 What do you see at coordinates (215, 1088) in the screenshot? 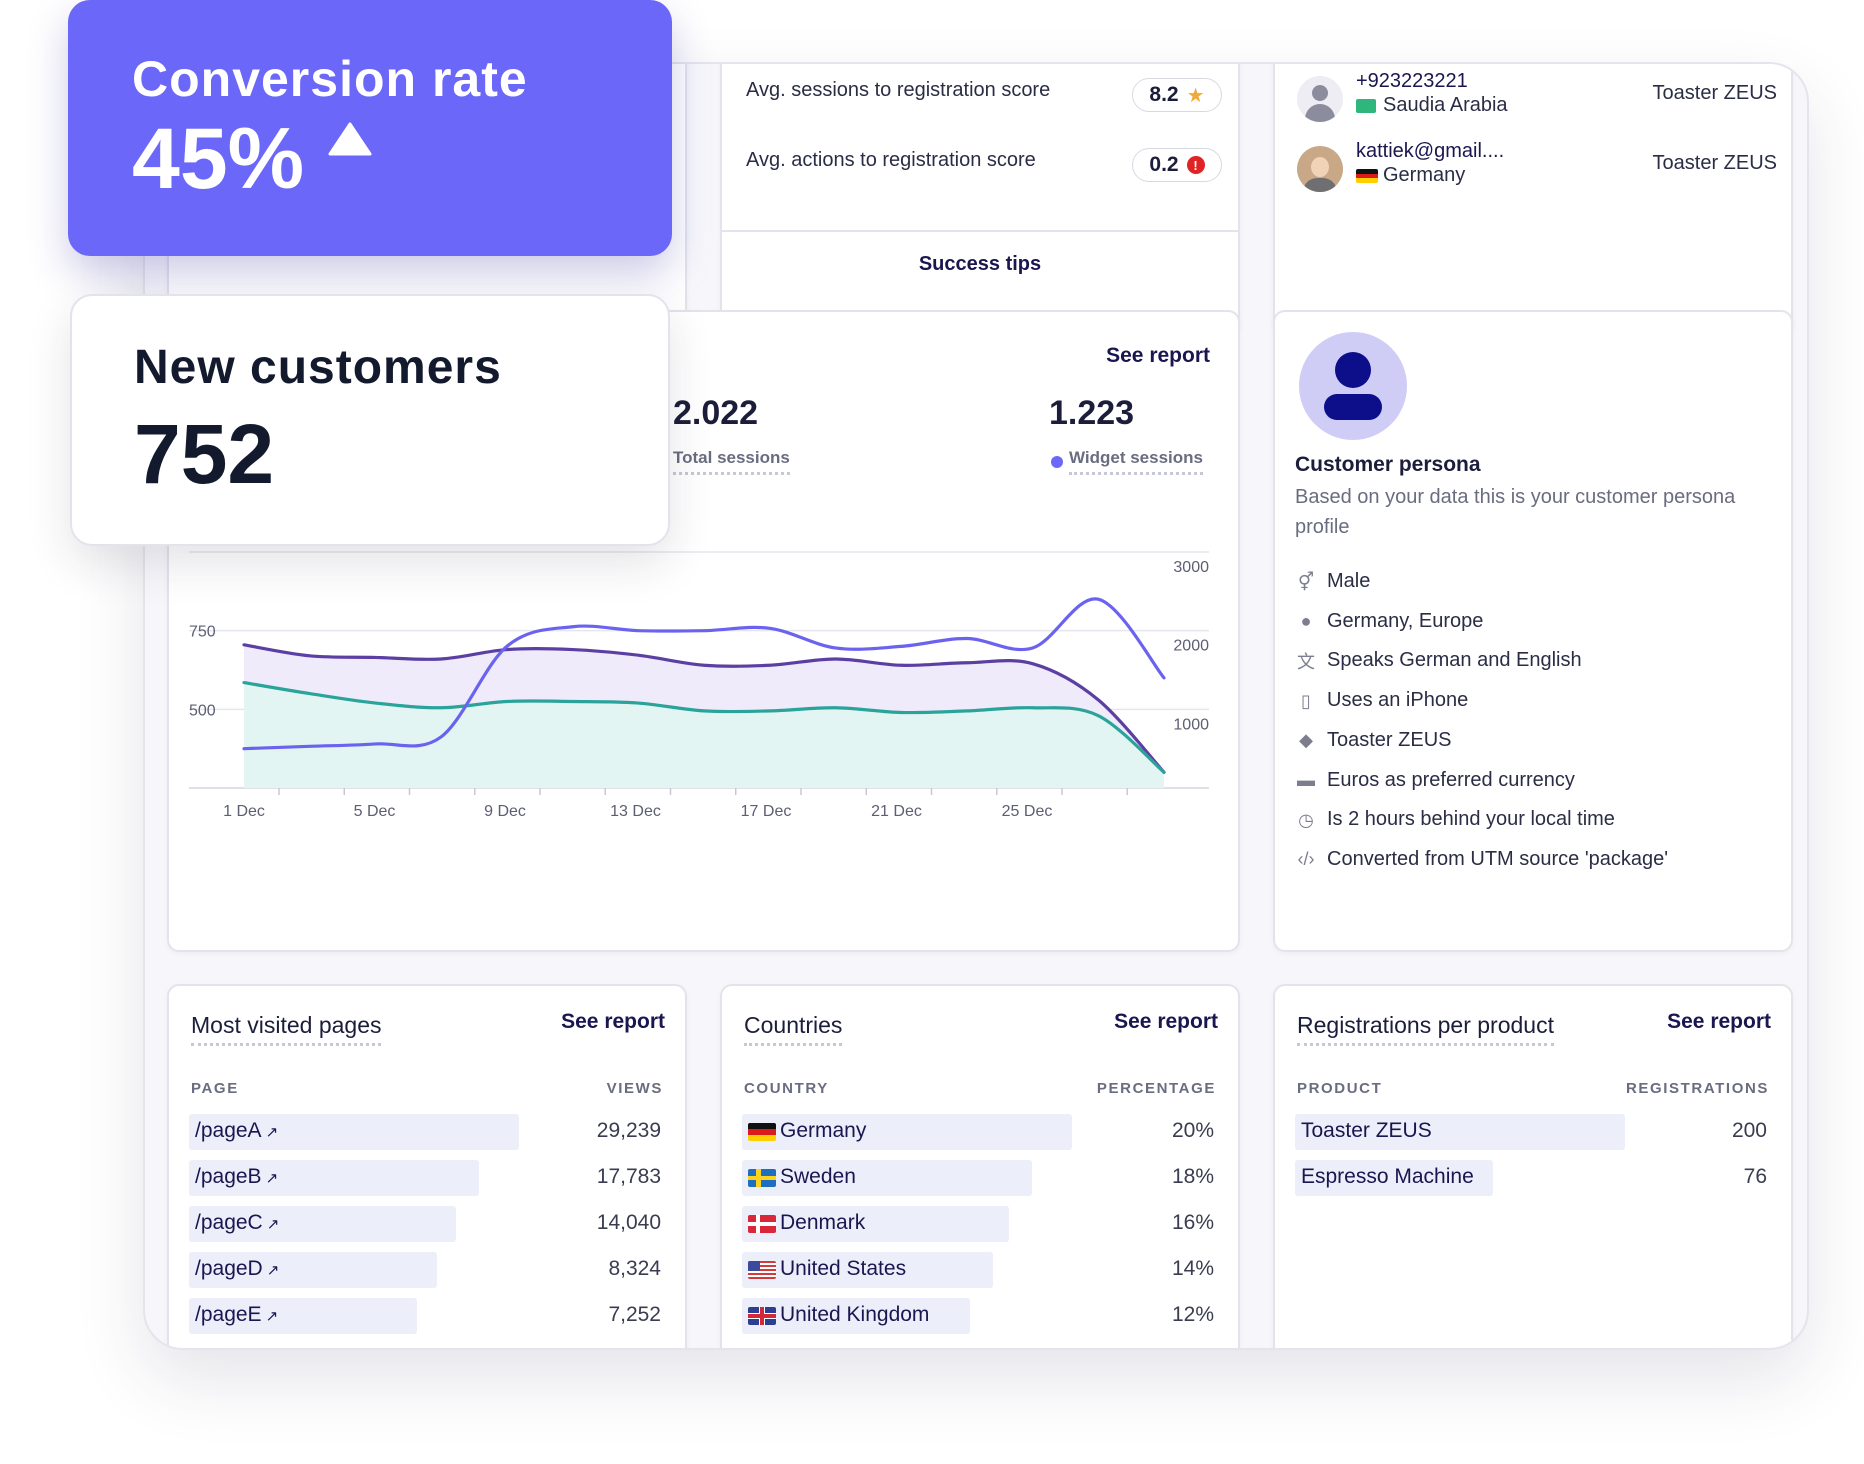
I see `col-page-header: PAGE` at bounding box center [215, 1088].